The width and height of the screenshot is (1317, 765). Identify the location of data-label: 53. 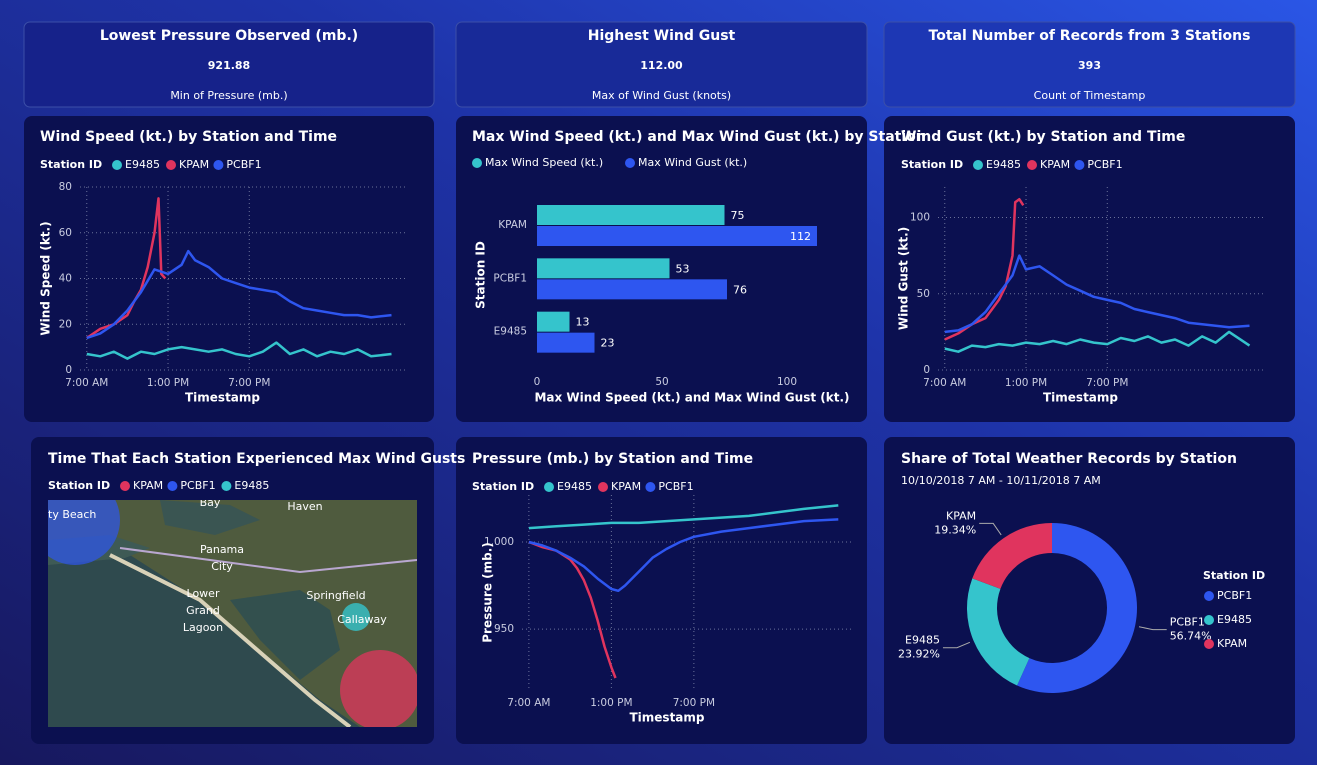
(683, 268).